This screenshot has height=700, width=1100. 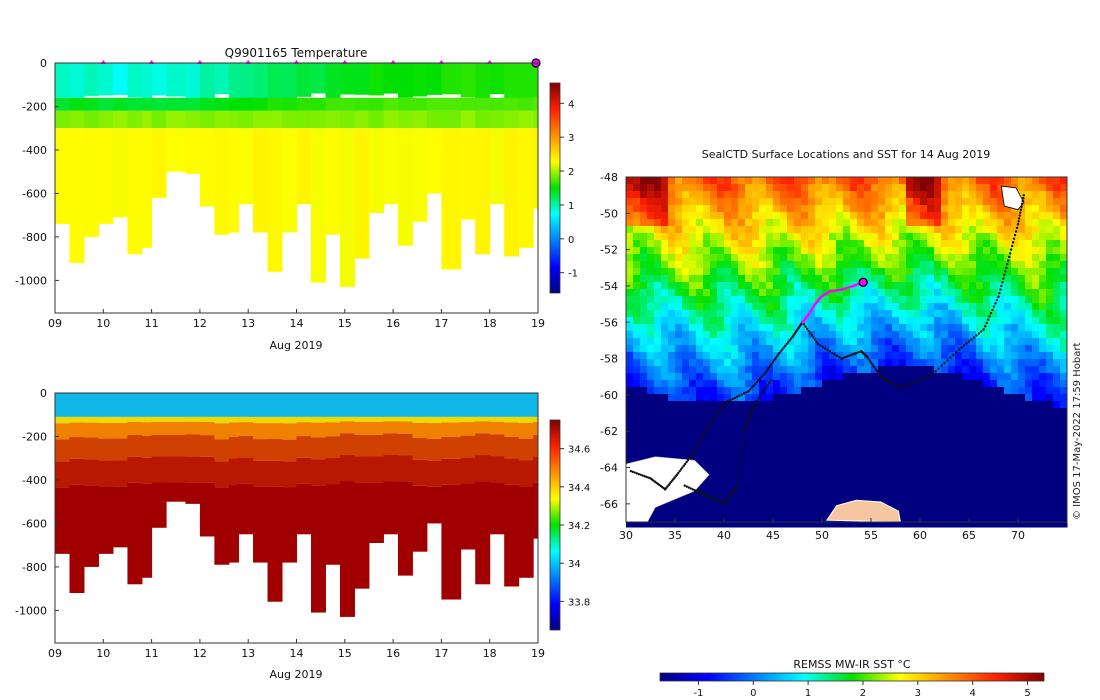 I want to click on salinity-profile, so click(x=318, y=503).